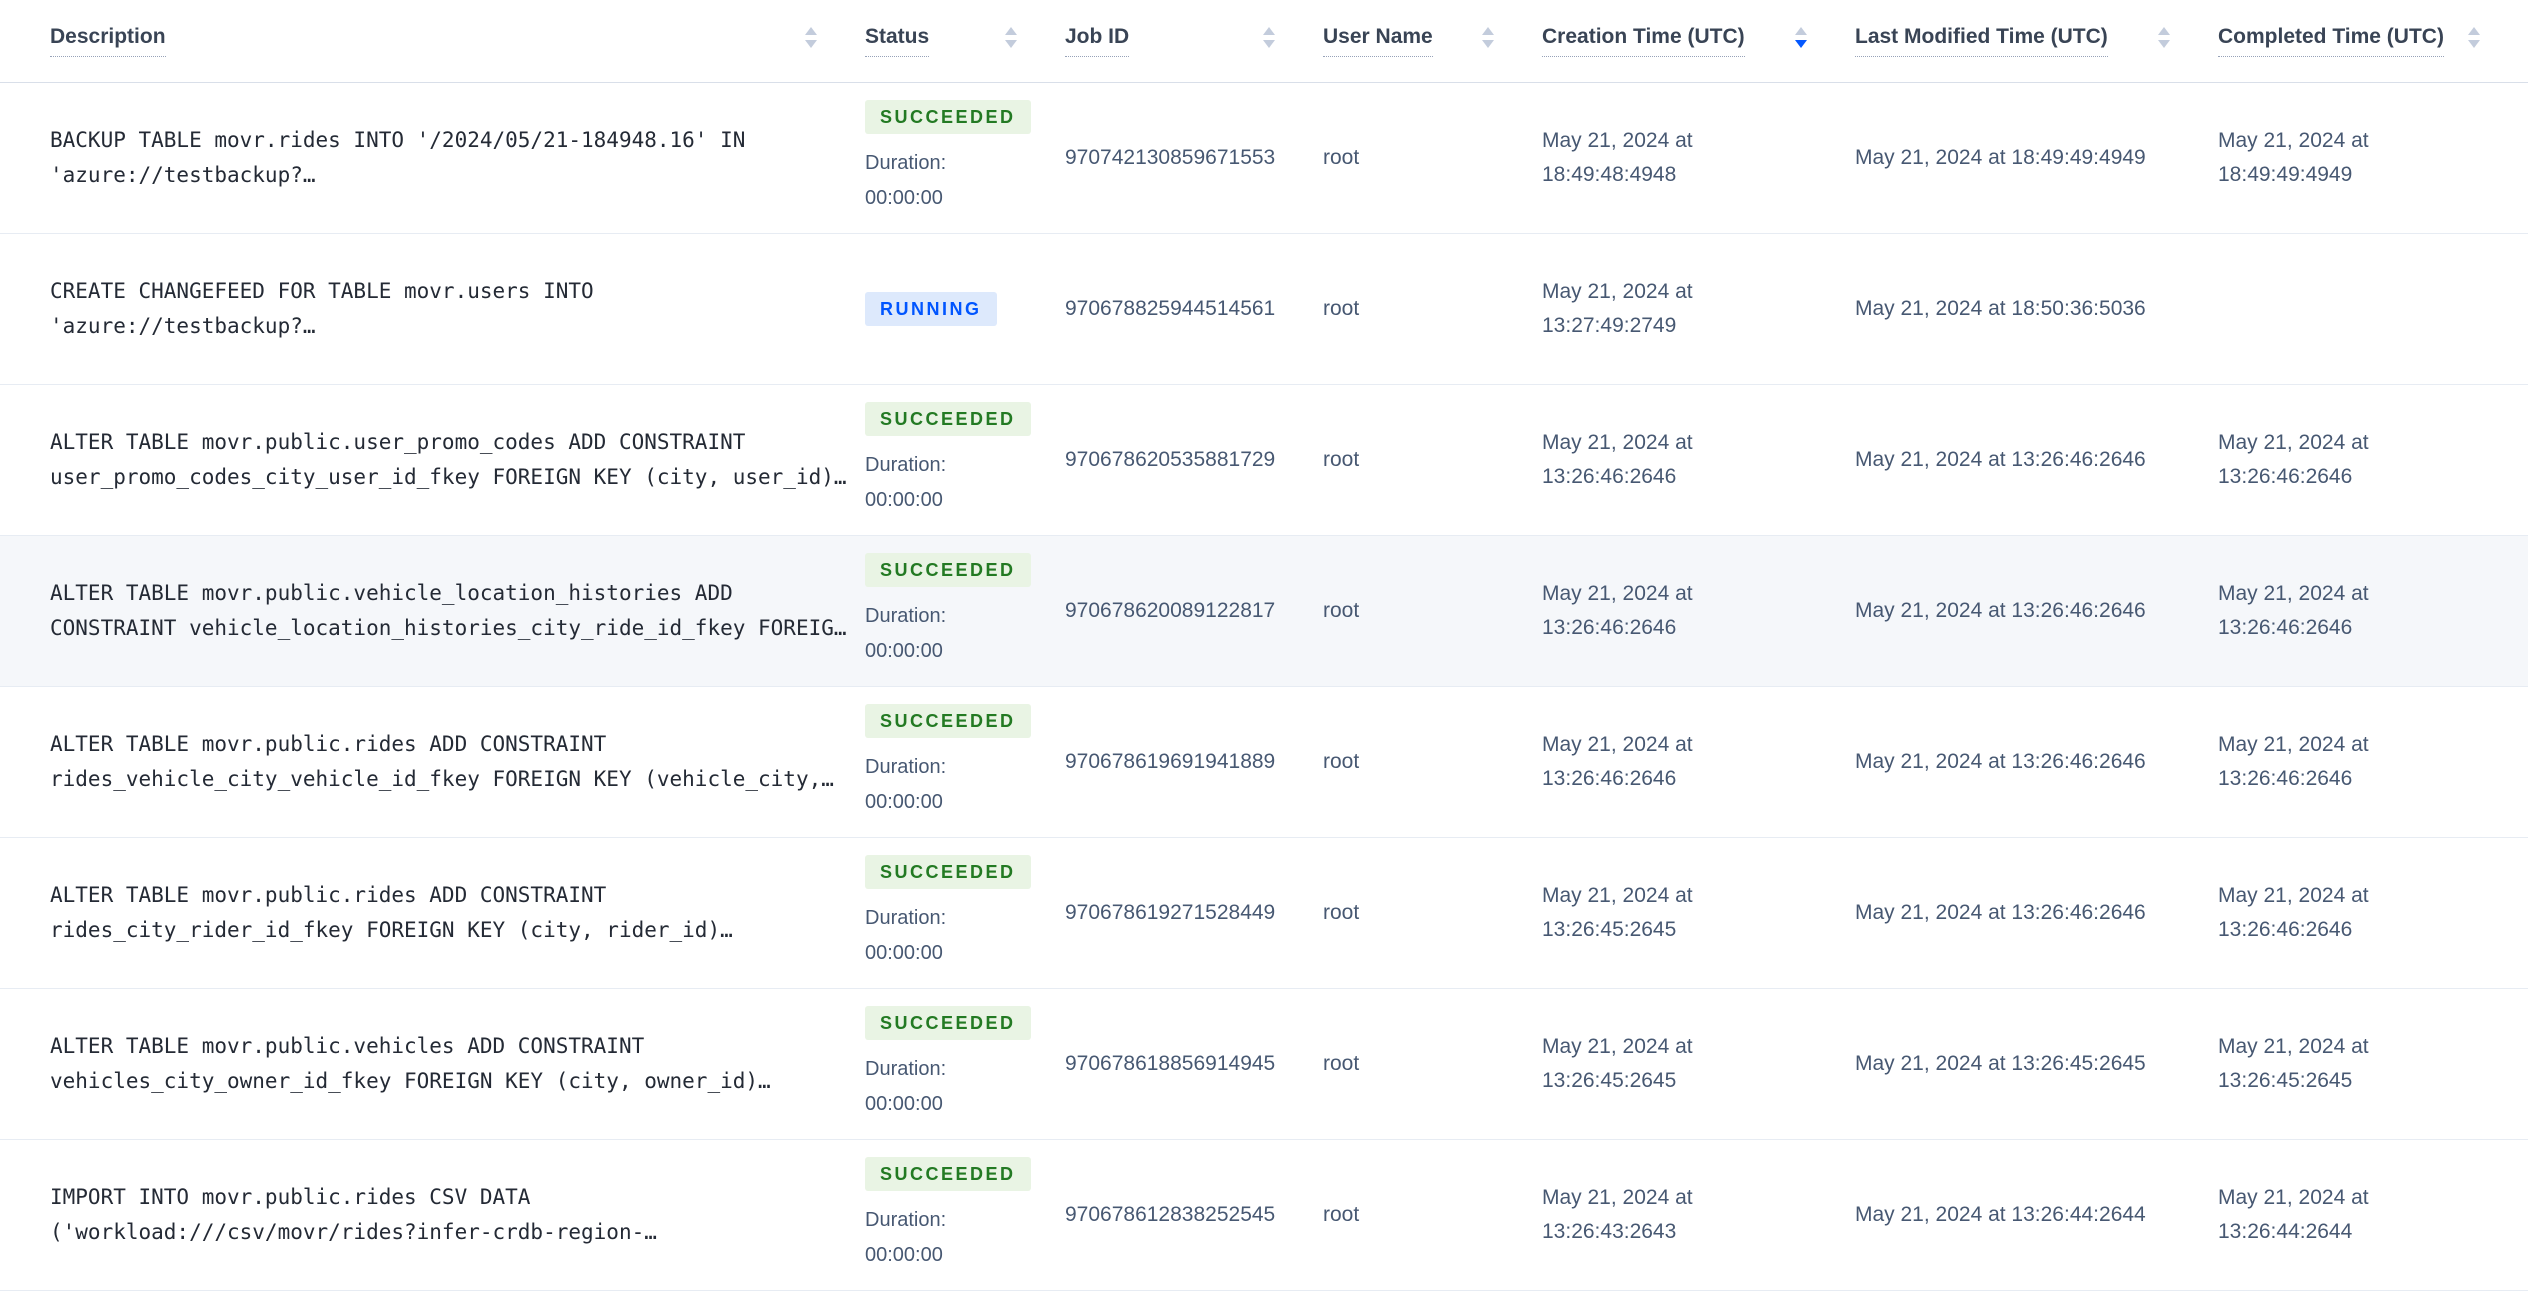 This screenshot has height=1292, width=2528. What do you see at coordinates (2373, 41) in the screenshot?
I see `column-header-completed-time: Completed Time (UTC)` at bounding box center [2373, 41].